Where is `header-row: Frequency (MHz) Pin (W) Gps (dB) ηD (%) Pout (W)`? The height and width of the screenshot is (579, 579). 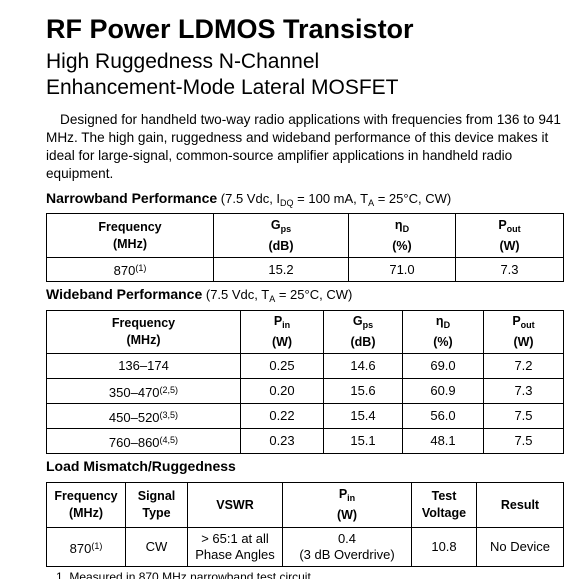
header-row: Frequency (MHz) Pin (W) Gps (dB) ηD (%) Pout (W) is located at coordinates (305, 332).